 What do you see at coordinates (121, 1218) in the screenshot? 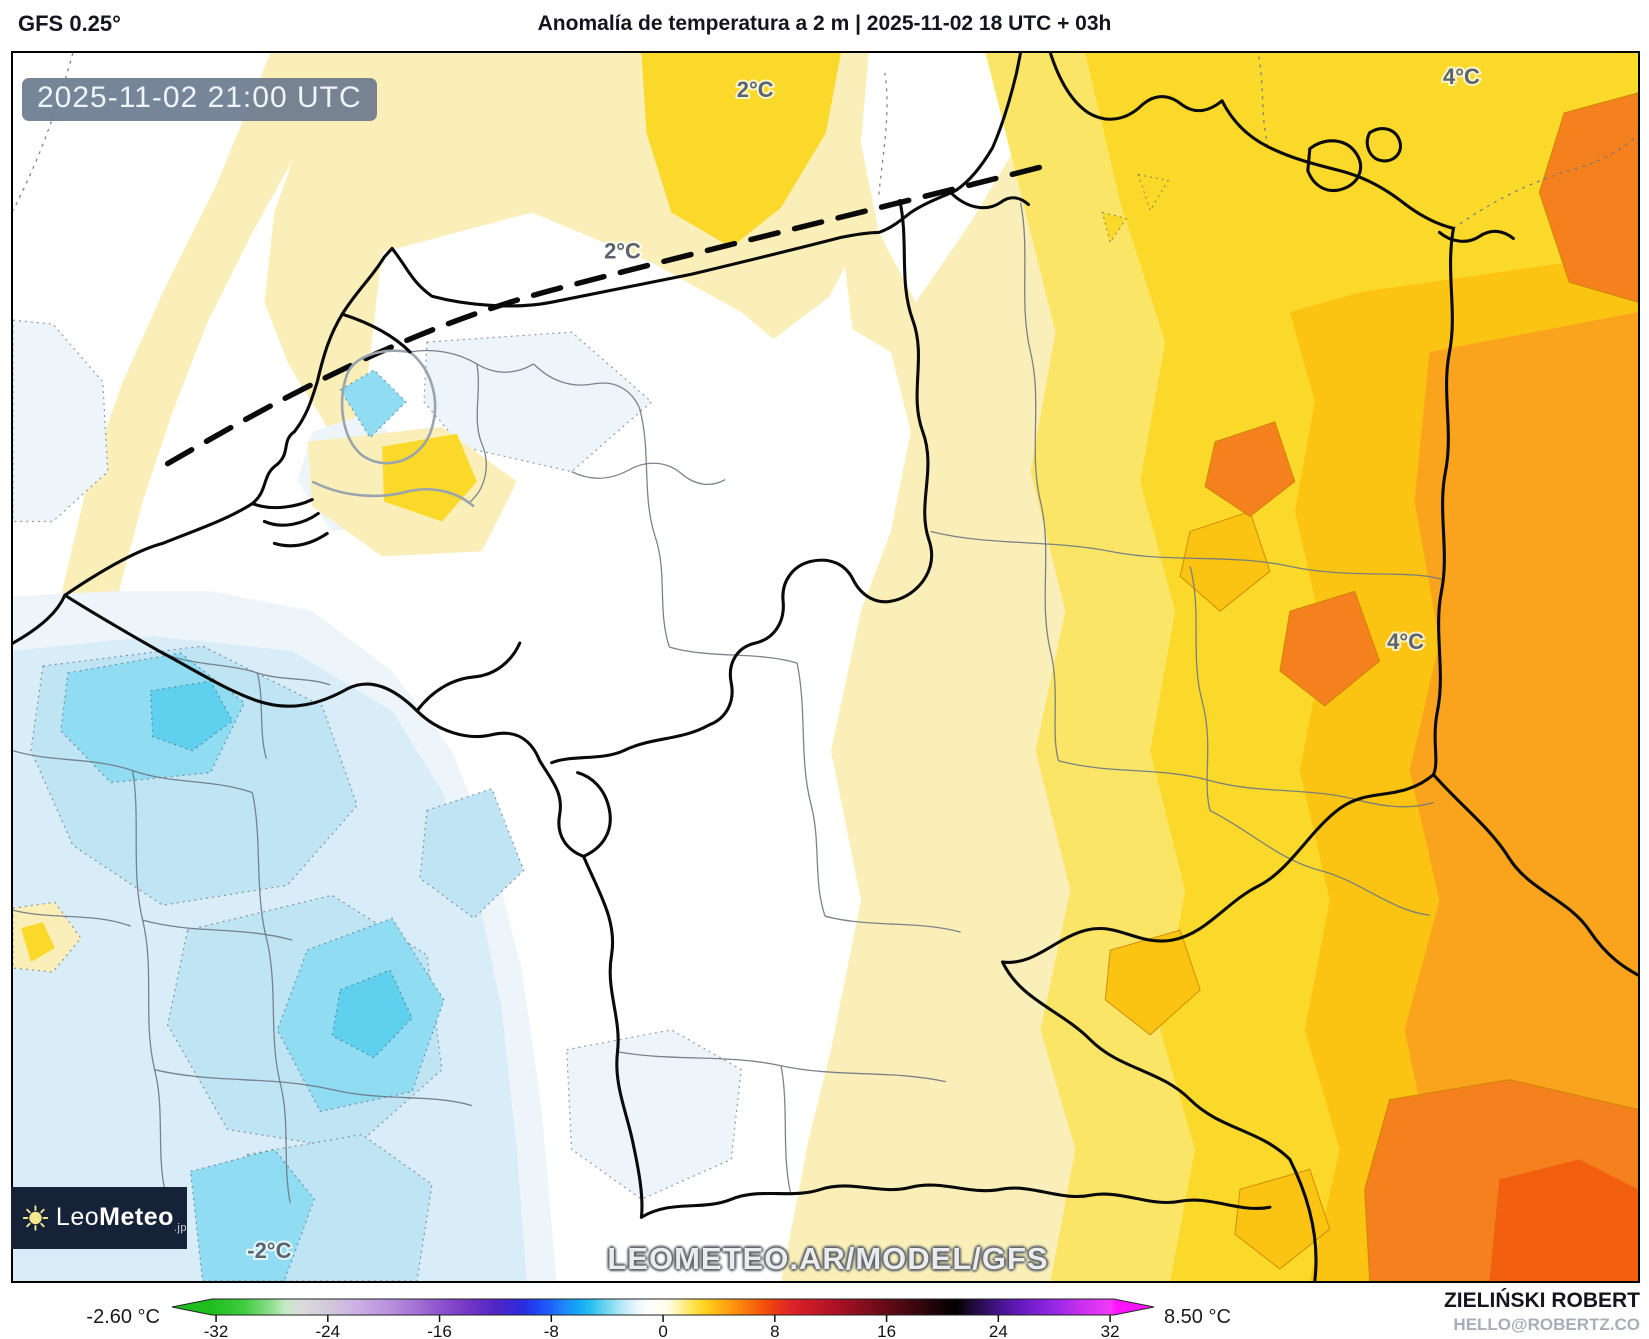
I see `logo-text: LeoMeteo.jp` at bounding box center [121, 1218].